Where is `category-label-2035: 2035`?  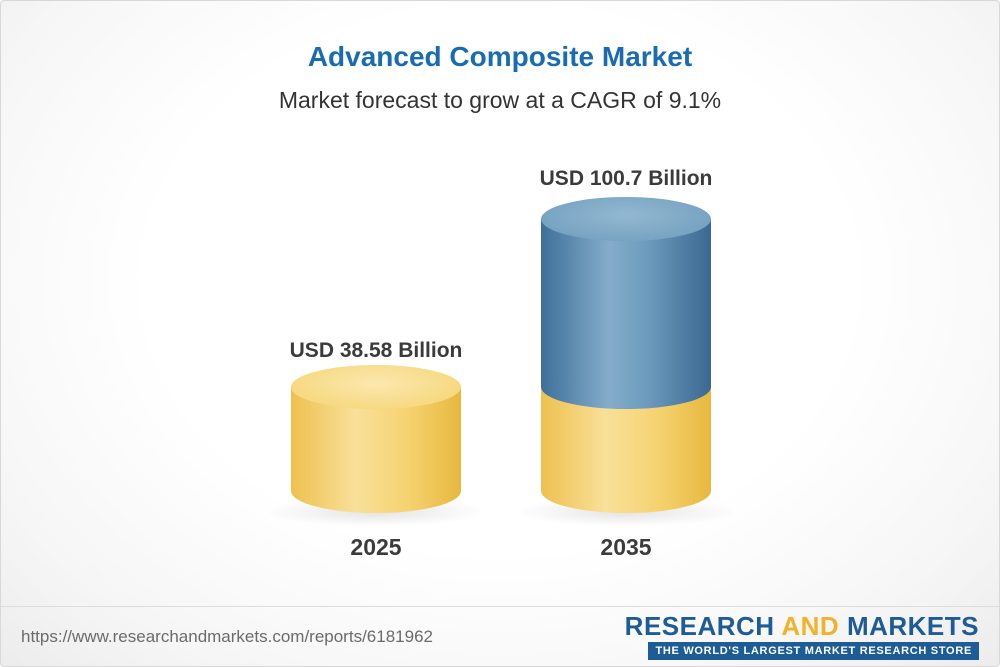
category-label-2035: 2035 is located at coordinates (626, 547).